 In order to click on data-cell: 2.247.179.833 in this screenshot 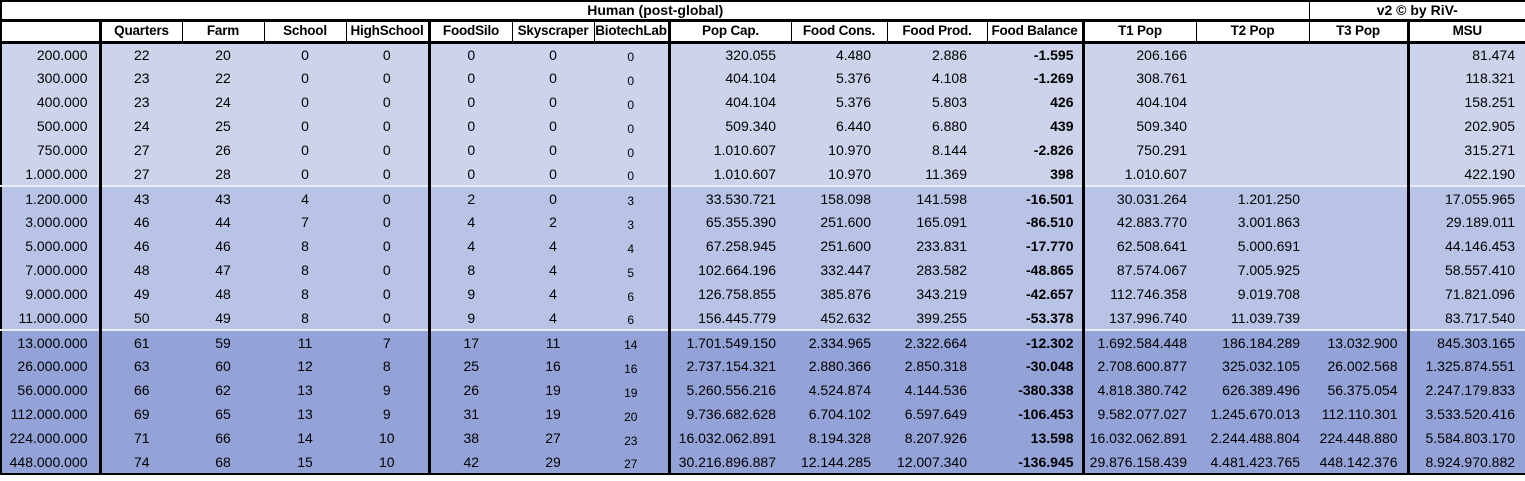, I will do `click(1465, 390)`.